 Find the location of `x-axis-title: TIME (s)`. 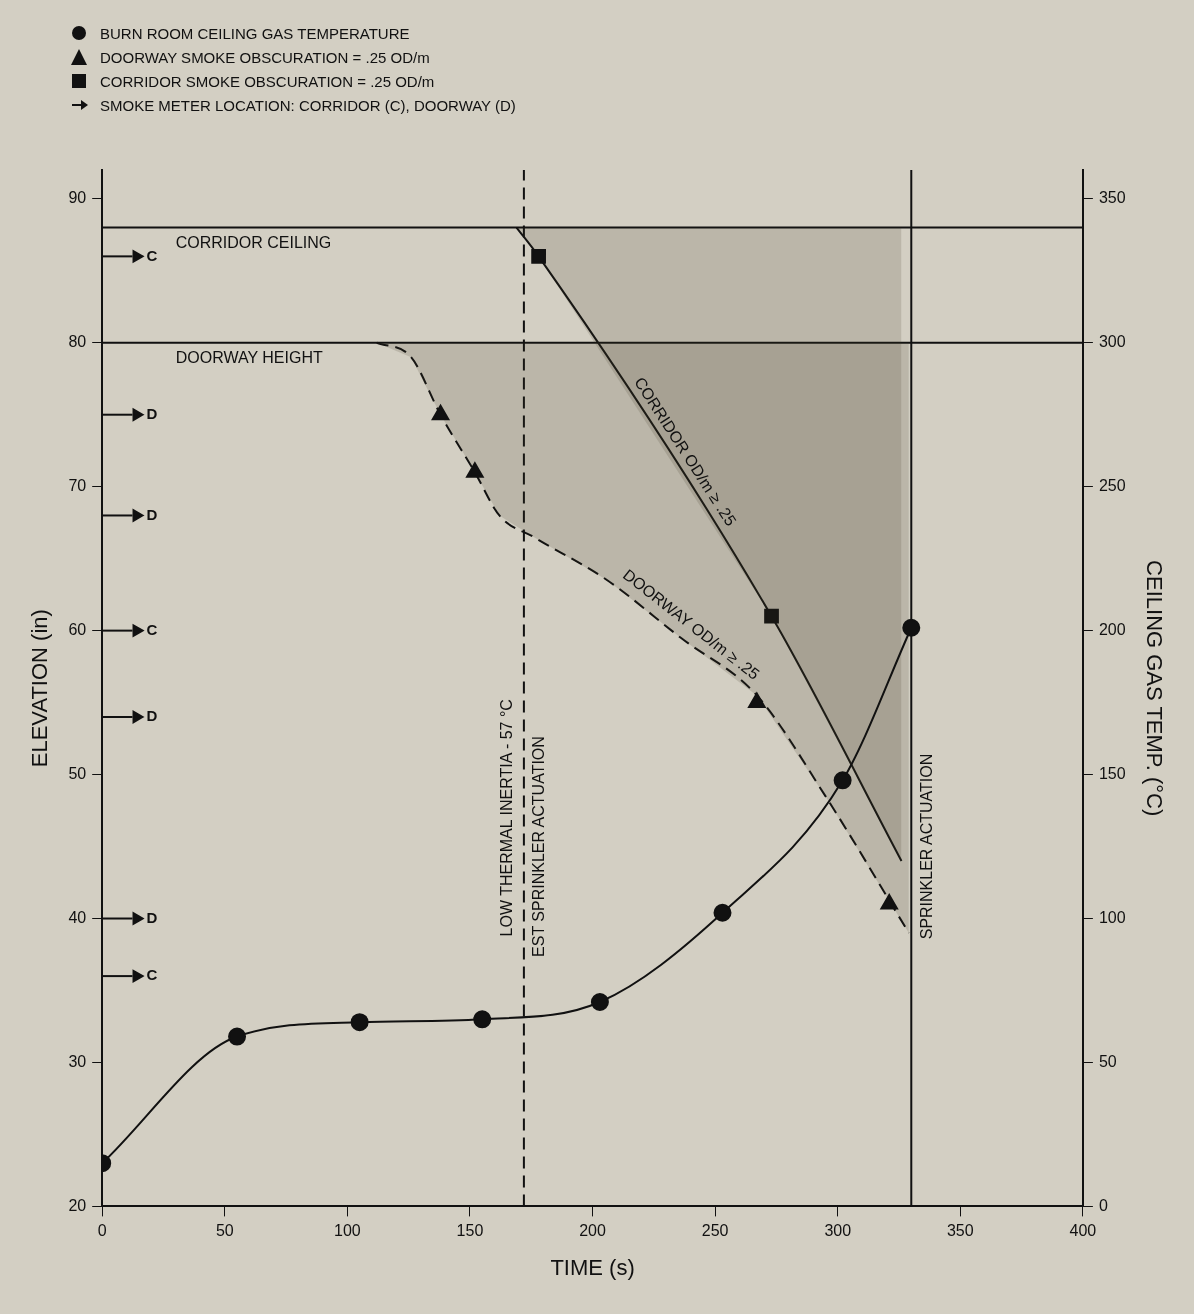

x-axis-title: TIME (s) is located at coordinates (592, 1267).